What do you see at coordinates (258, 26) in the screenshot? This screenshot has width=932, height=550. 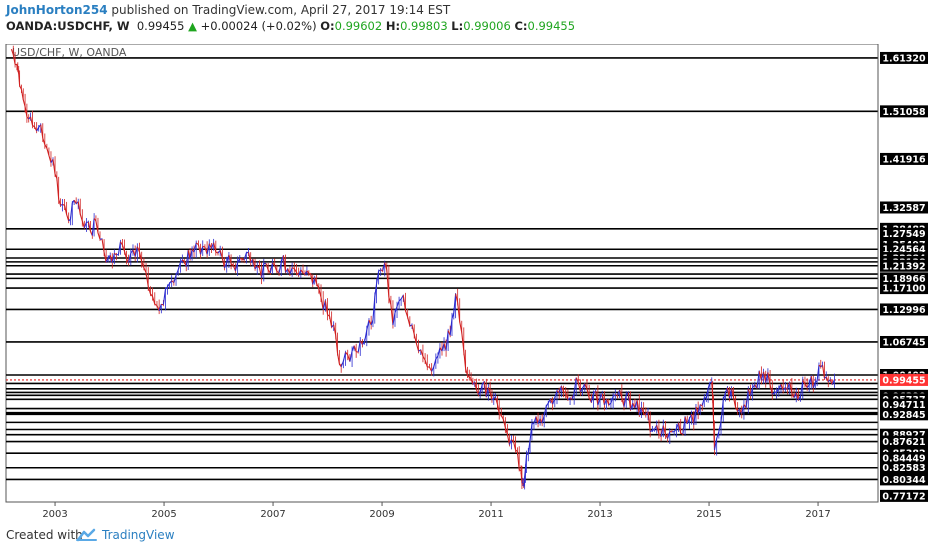 I see `change-value: +0.00024 (+0.02%)` at bounding box center [258, 26].